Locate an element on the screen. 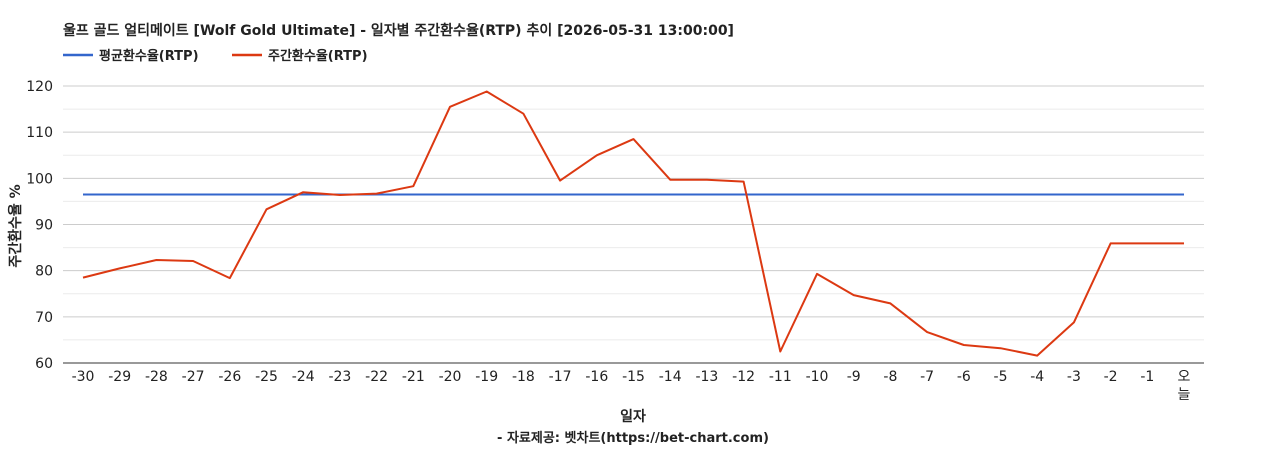 The image size is (1268, 450). x-tick-label: -22 is located at coordinates (376, 377).